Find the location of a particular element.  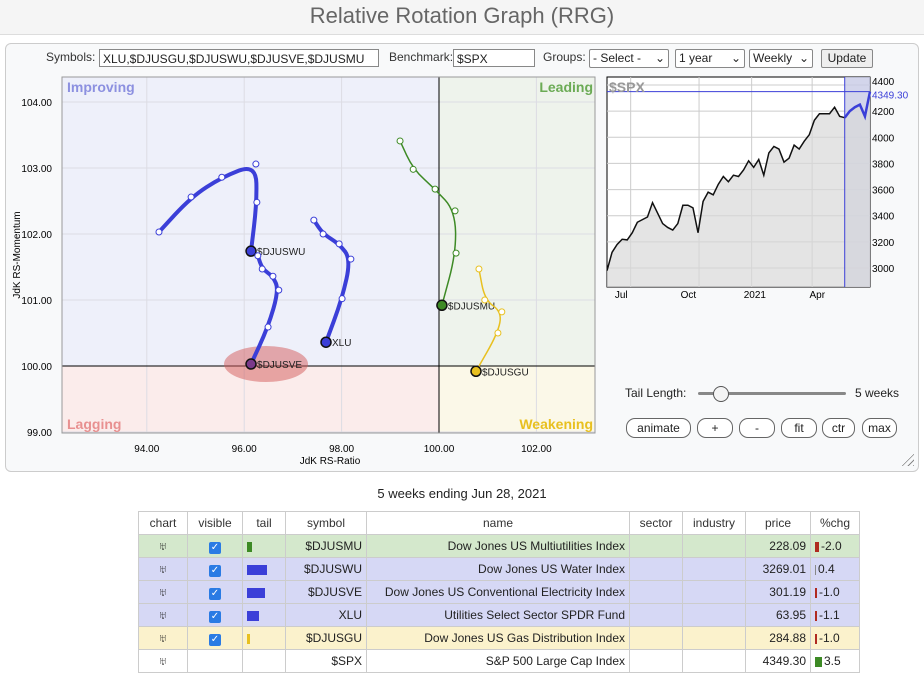

symbol-cell: XLU is located at coordinates (326, 615).